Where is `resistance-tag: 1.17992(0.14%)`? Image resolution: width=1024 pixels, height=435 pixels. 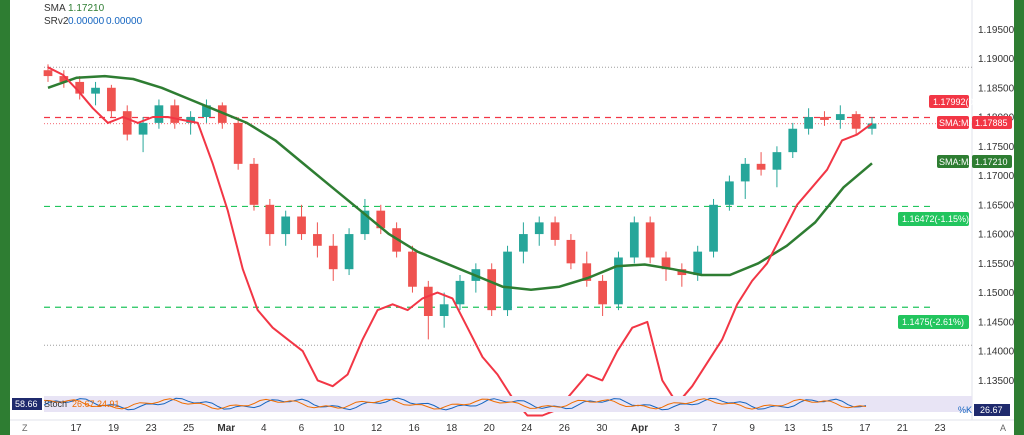 resistance-tag: 1.17992(0.14%) is located at coordinates (963, 101).